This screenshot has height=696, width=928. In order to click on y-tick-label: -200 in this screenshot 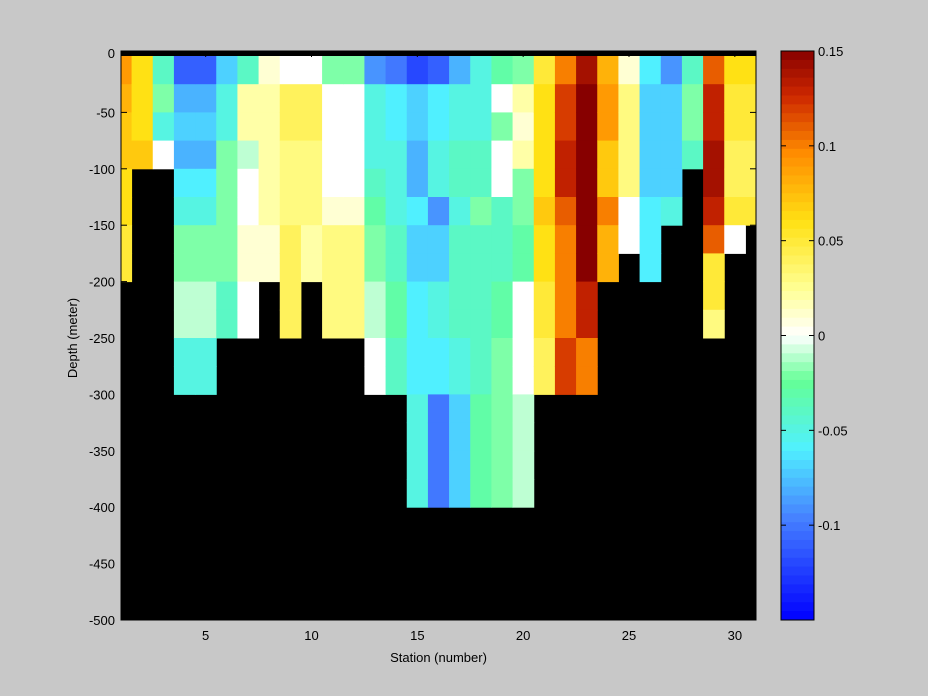, I will do `click(102, 282)`.